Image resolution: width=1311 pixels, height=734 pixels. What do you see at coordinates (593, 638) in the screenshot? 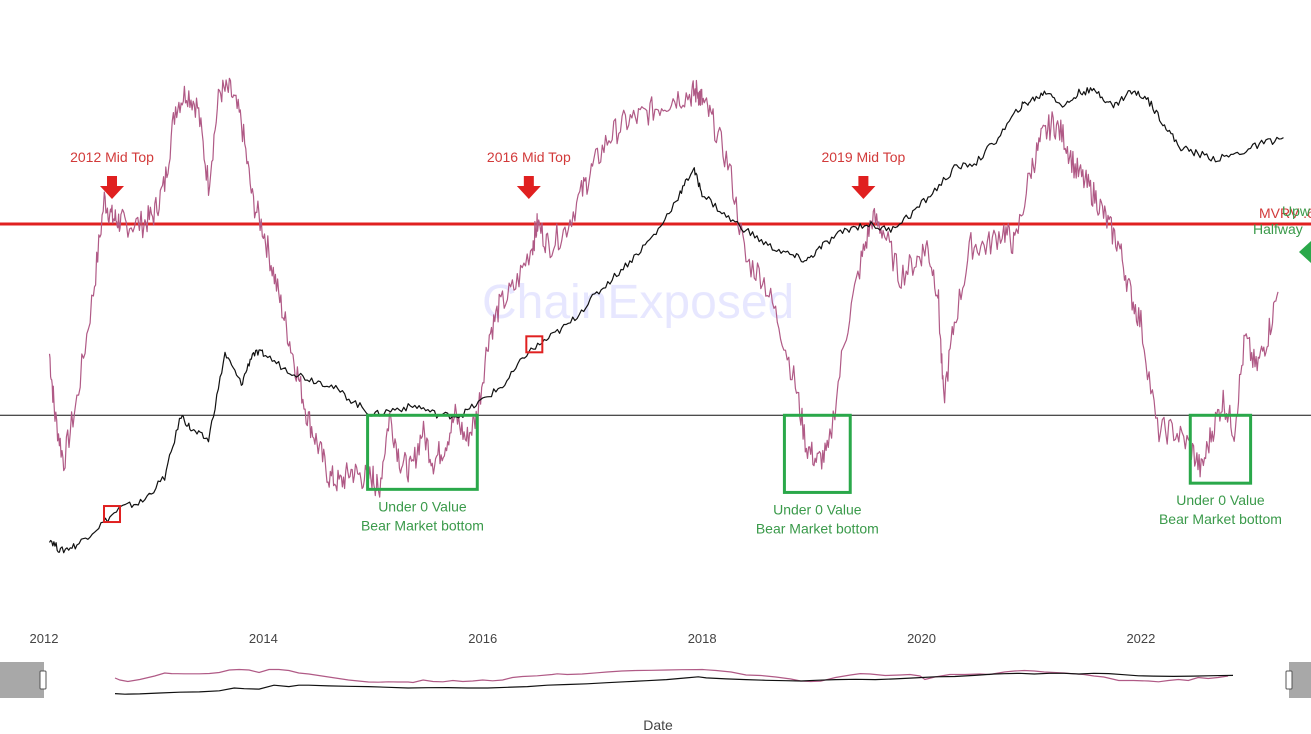
I see `x-axis-ticks: 2012 2014 2016 2018 2020 2022` at bounding box center [593, 638].